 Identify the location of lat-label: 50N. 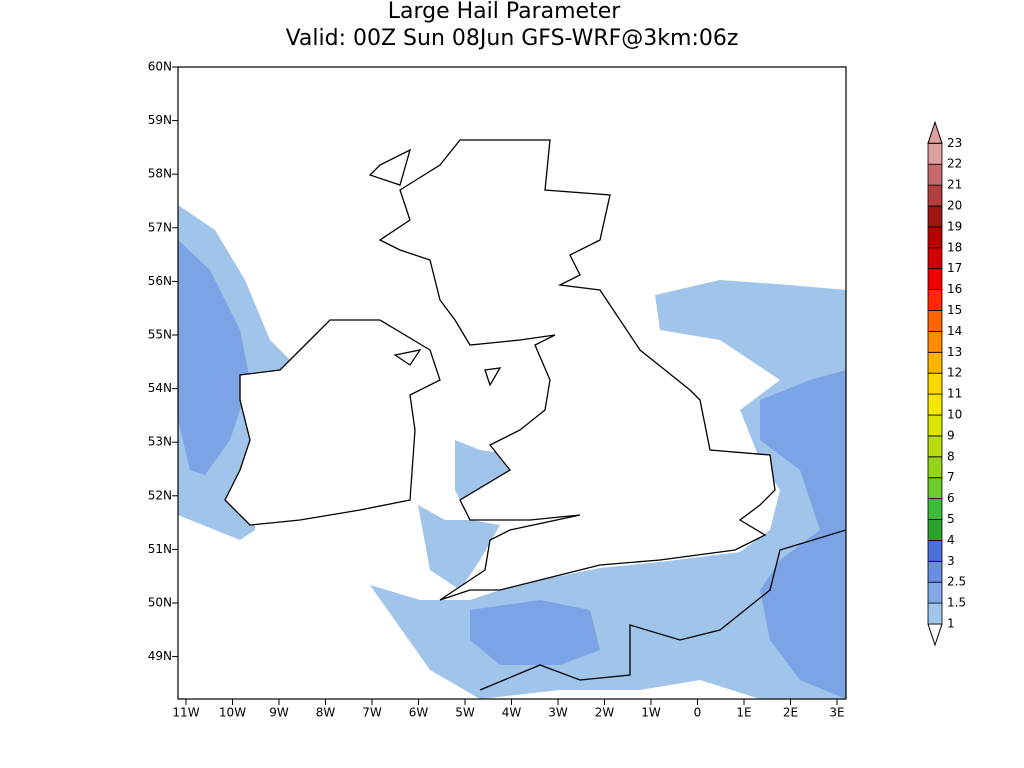
(160, 603).